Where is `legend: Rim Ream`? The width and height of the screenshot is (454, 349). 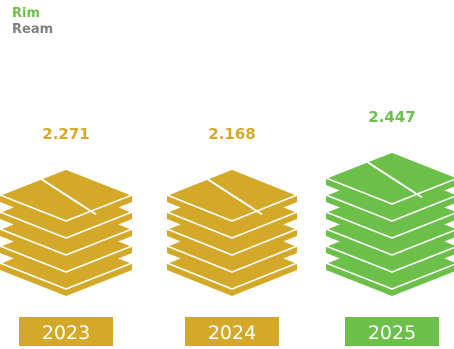
legend: Rim Ream is located at coordinates (32, 22).